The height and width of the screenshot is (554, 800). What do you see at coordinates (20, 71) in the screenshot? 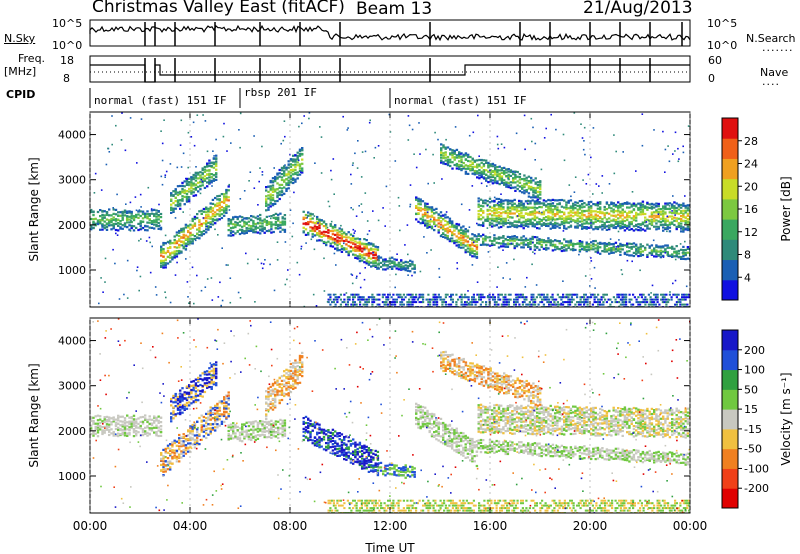
I see `freq-unit-label: [MHz]` at bounding box center [20, 71].